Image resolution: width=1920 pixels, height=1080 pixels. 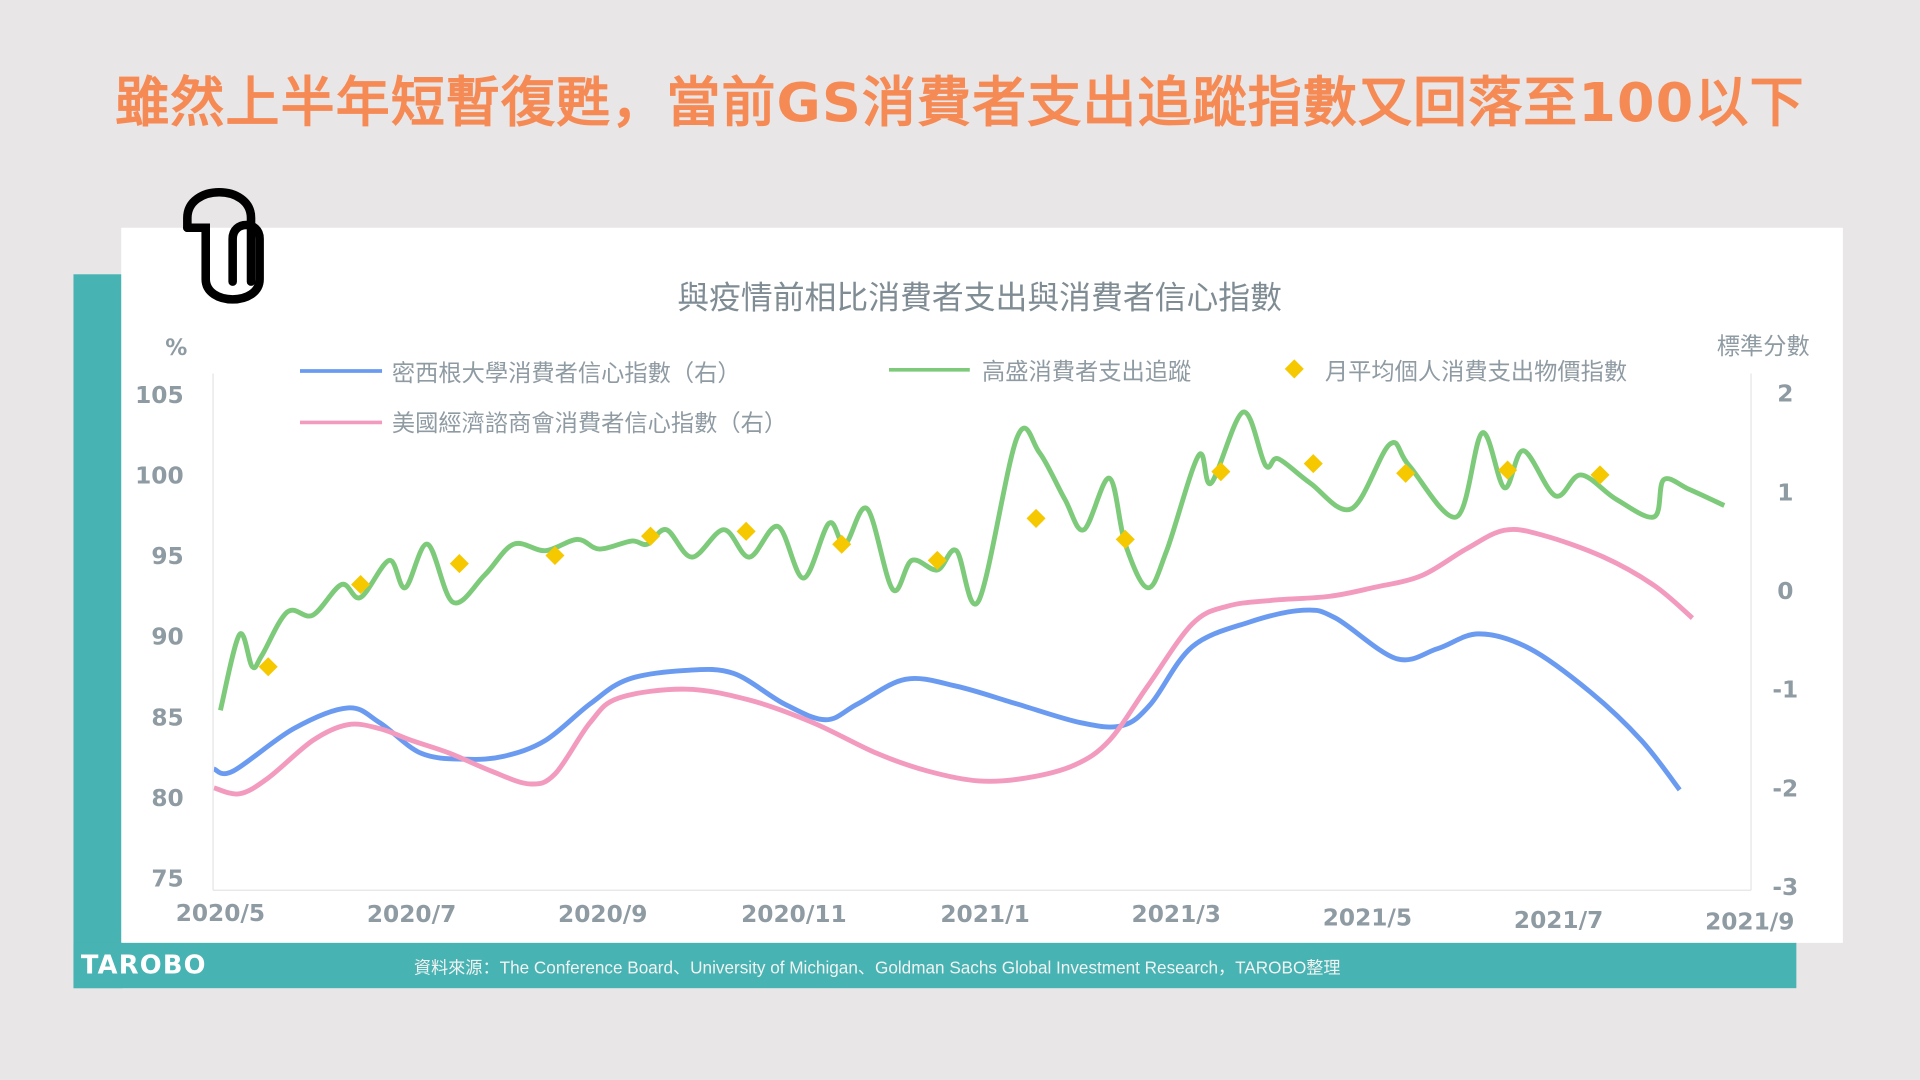 What do you see at coordinates (1785, 492) in the screenshot?
I see `right-y-tick-label: 1` at bounding box center [1785, 492].